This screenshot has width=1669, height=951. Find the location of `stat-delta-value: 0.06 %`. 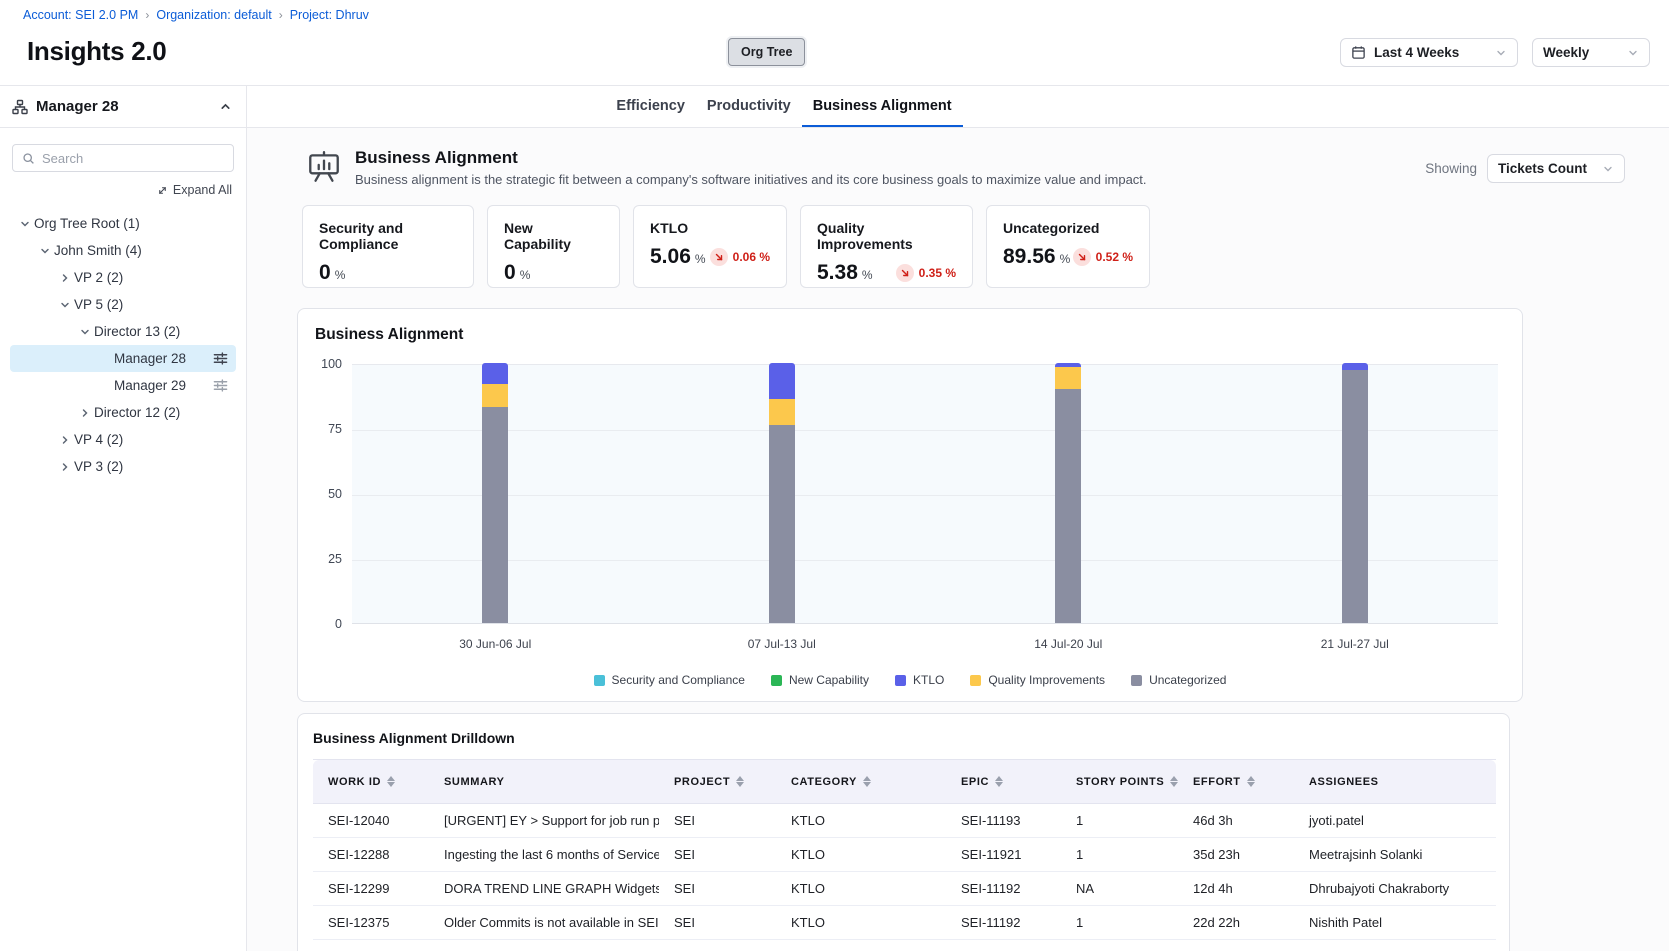

stat-delta-value: 0.06 % is located at coordinates (751, 257).